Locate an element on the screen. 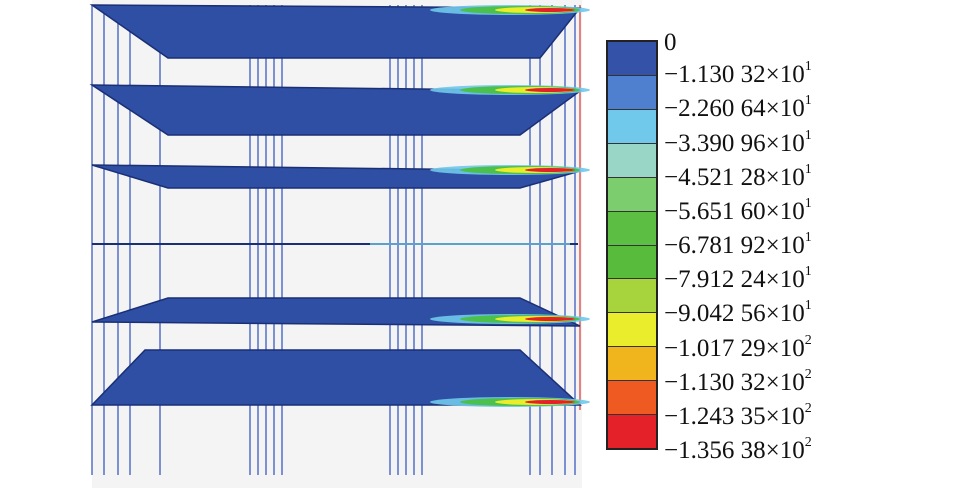 This screenshot has height=488, width=958. color-legend-bar is located at coordinates (632, 245).